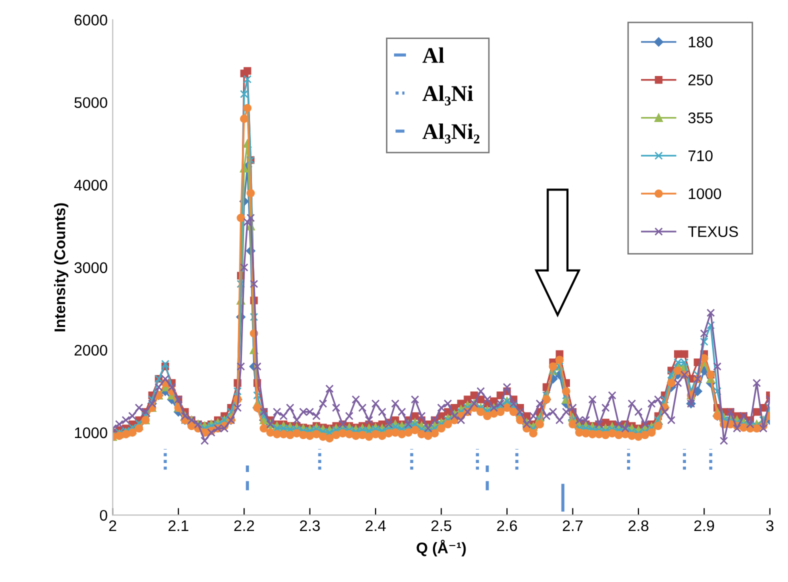 The height and width of the screenshot is (582, 788). I want to click on y-tick-label: 5000, so click(91, 102).